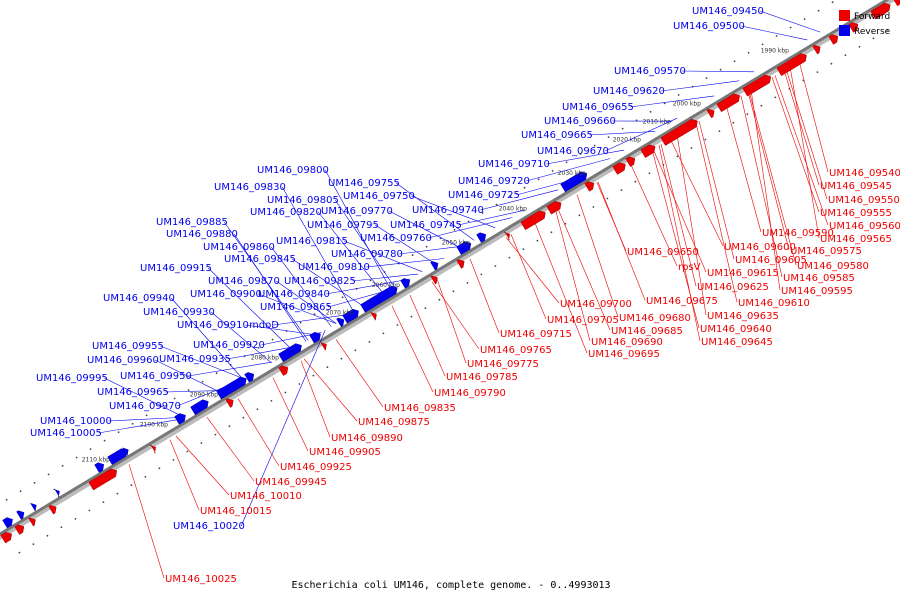 The image size is (900, 600). I want to click on forward-gene-label: UM146_10010, so click(266, 496).